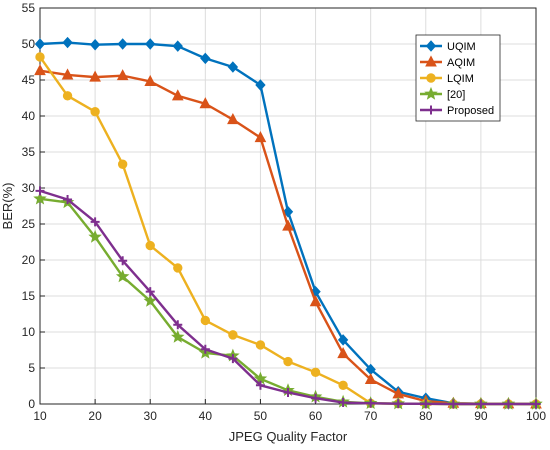 This screenshot has width=550, height=450. What do you see at coordinates (461, 47) in the screenshot?
I see `legend-label-uqim: UQIM` at bounding box center [461, 47].